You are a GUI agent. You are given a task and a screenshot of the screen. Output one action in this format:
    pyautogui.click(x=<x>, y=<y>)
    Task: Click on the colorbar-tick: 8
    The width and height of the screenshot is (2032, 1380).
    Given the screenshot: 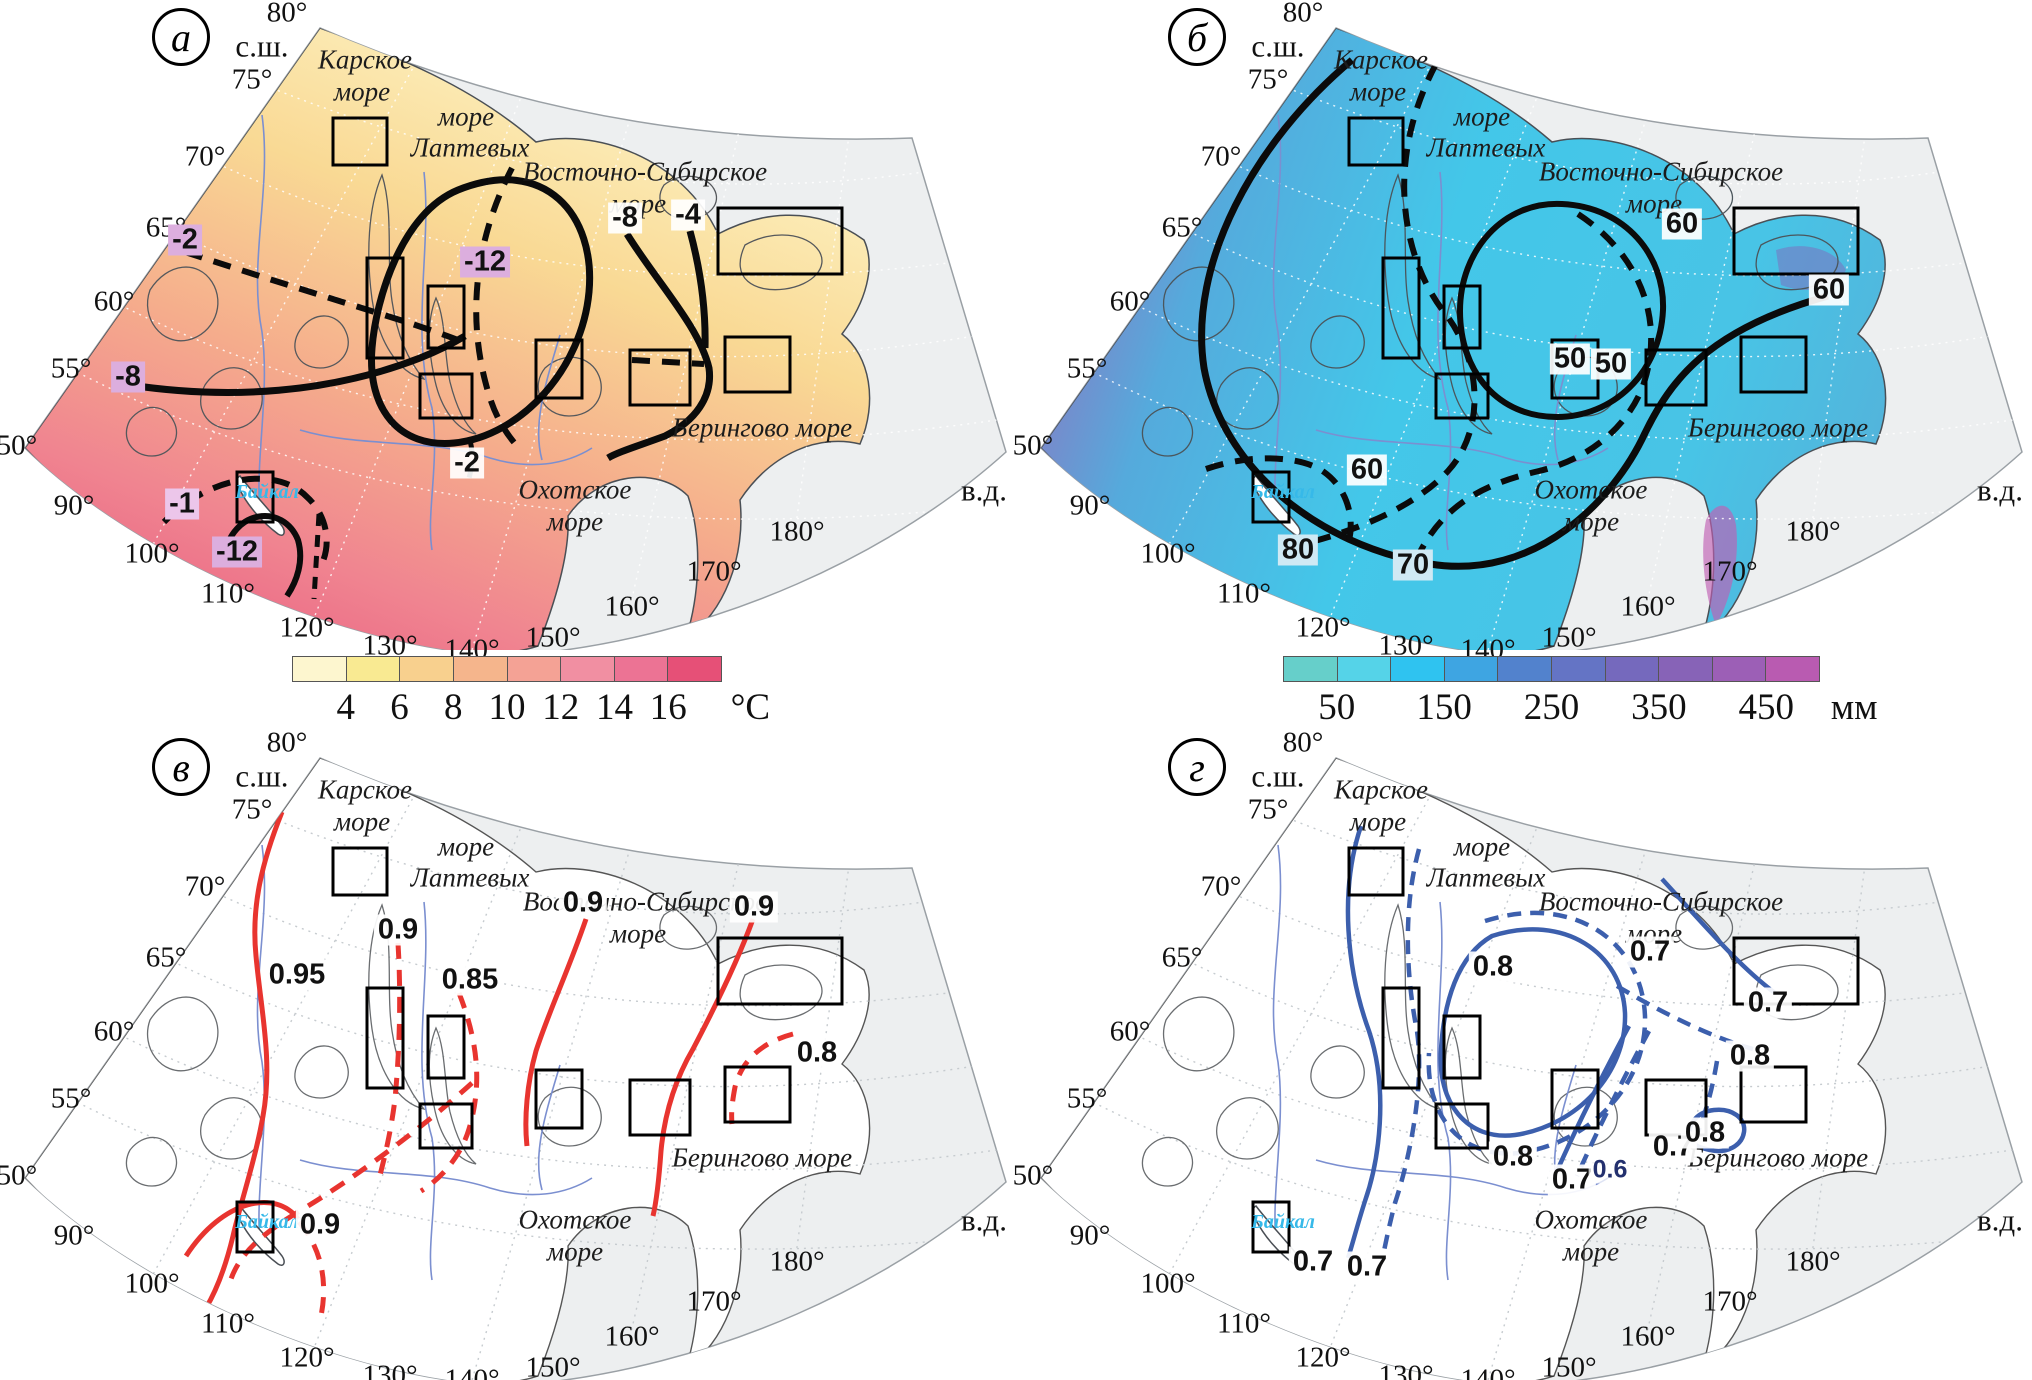 What is the action you would take?
    pyautogui.click(x=453, y=707)
    